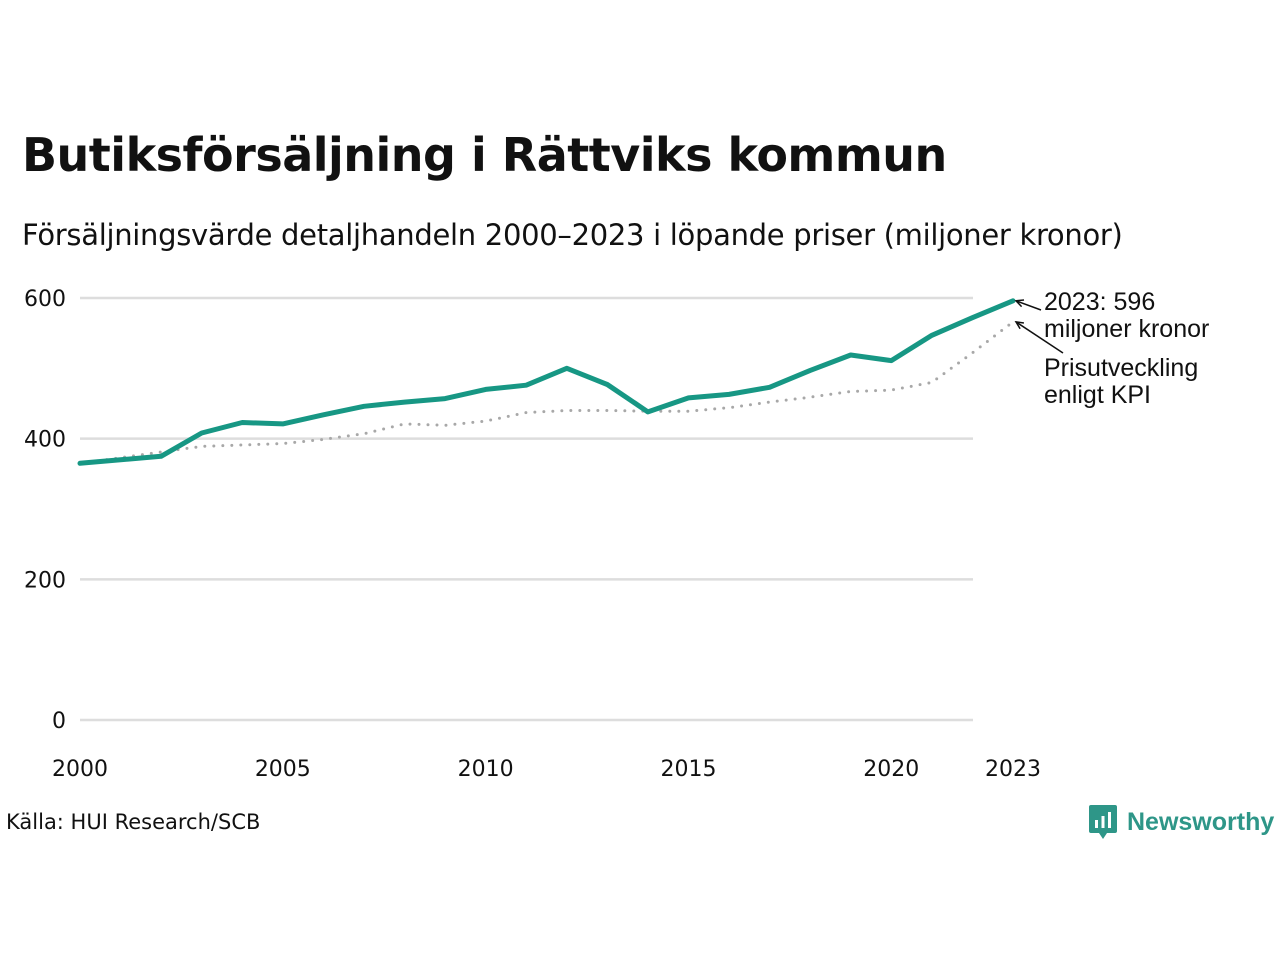 The image size is (1280, 960). I want to click on y-tick-label-400: 400, so click(45, 440).